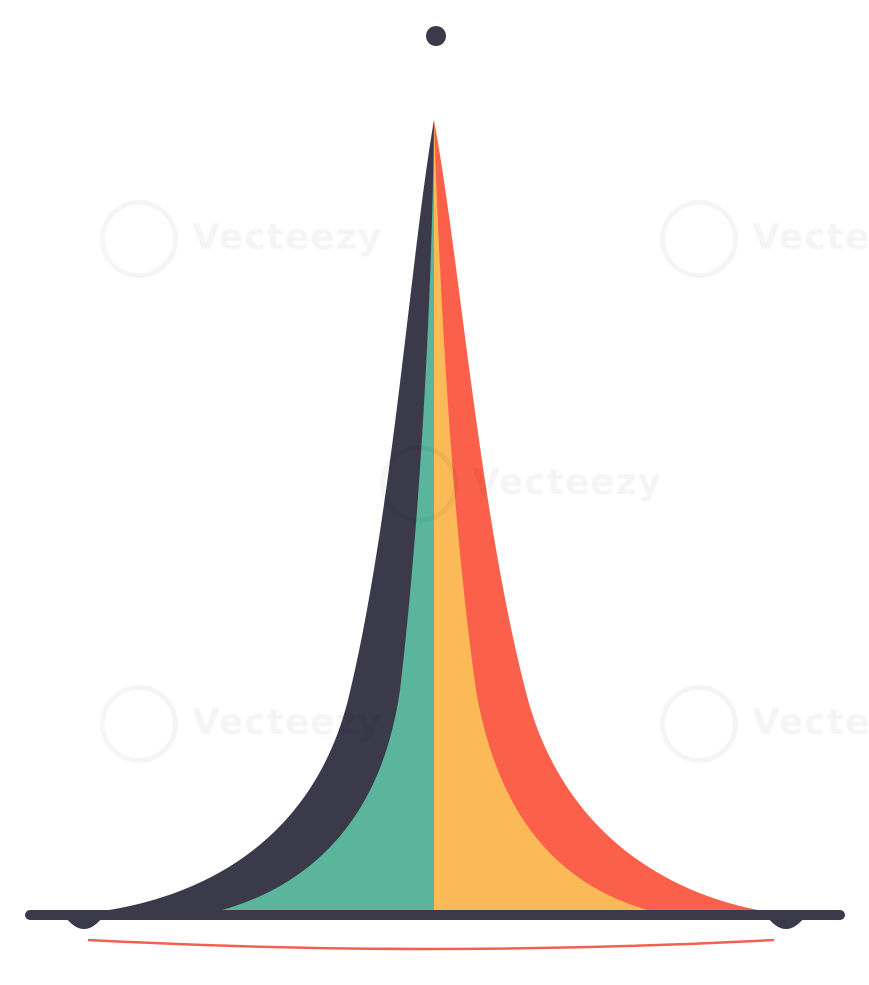 The image size is (869, 985). Describe the element at coordinates (786, 923) in the screenshot. I see `right-foot` at that location.